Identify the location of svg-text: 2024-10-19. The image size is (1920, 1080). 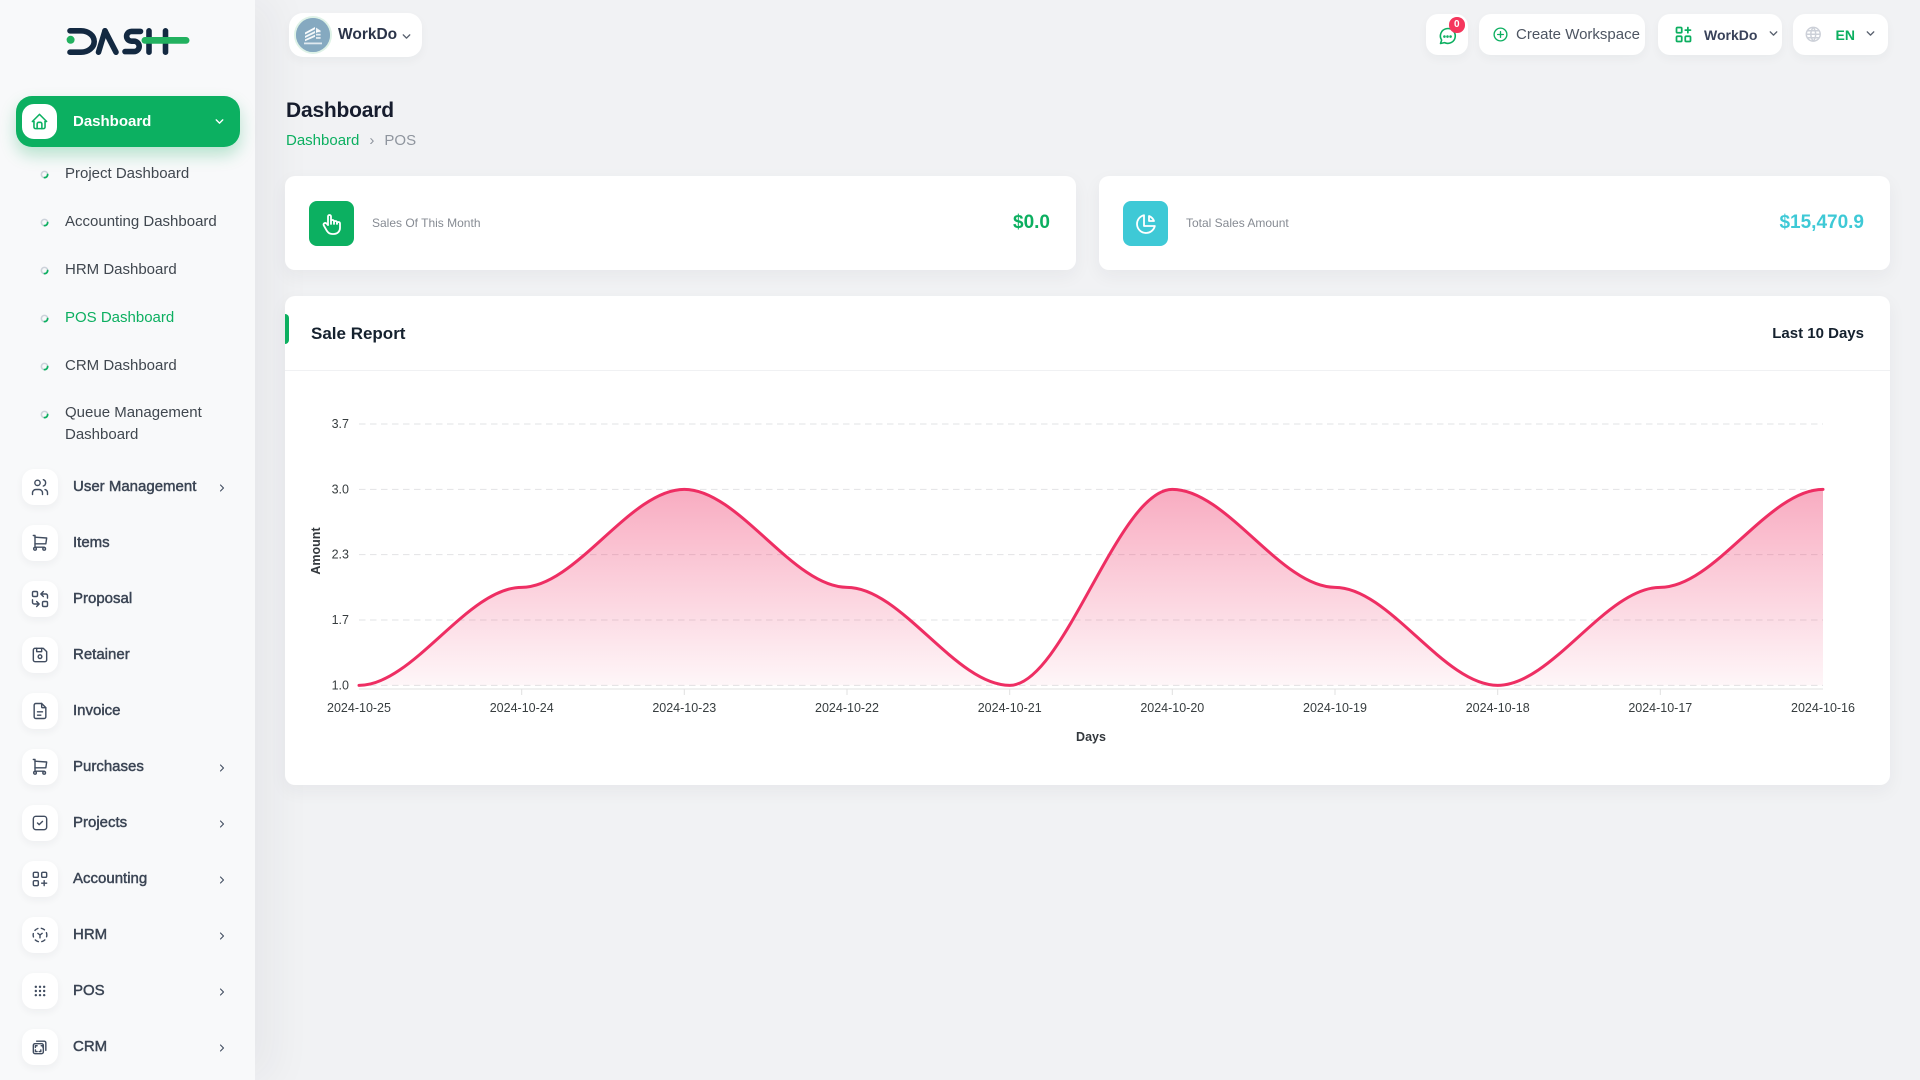
(1335, 708).